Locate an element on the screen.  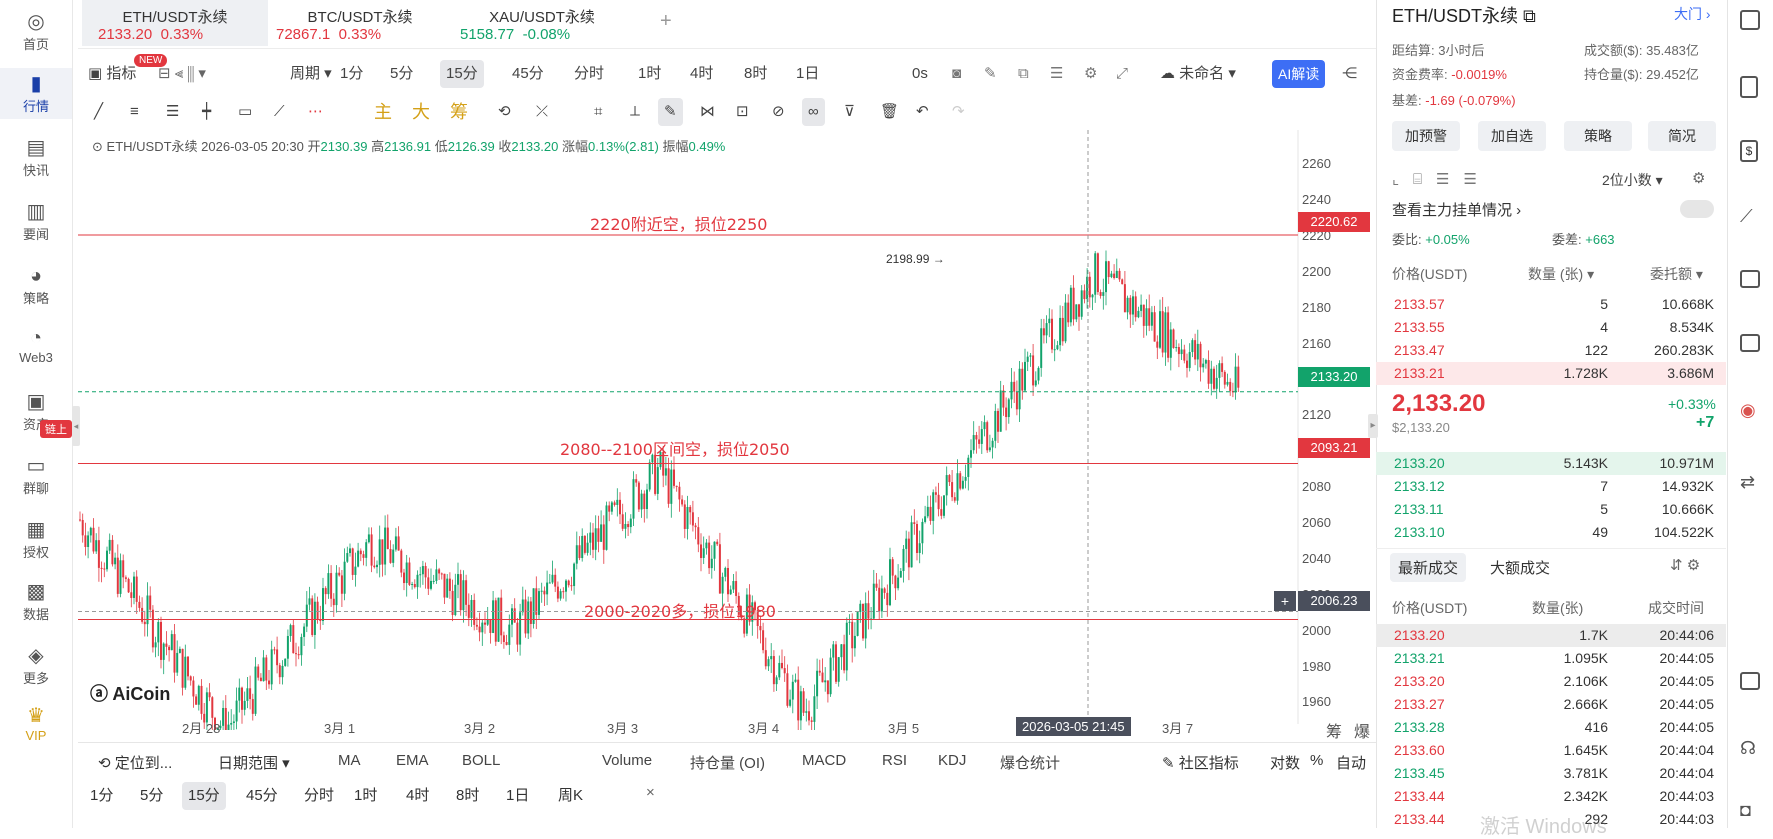
indicator-0: MA is located at coordinates (349, 760).